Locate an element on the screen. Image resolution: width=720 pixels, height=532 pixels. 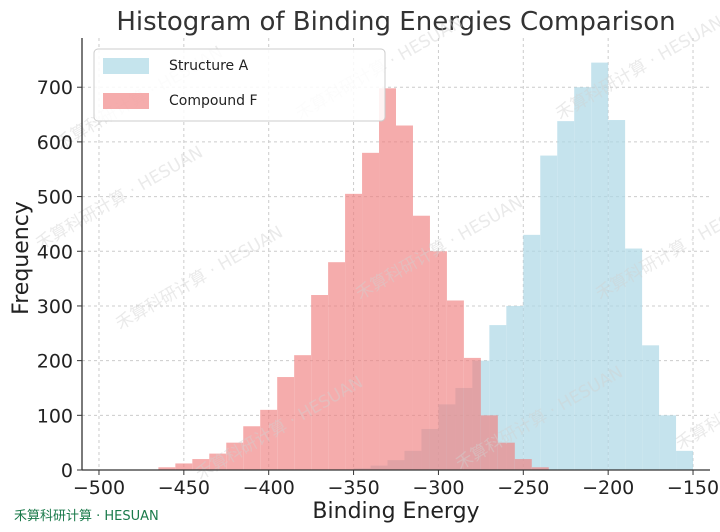
y-tick-label: 500 is located at coordinates (55, 198).